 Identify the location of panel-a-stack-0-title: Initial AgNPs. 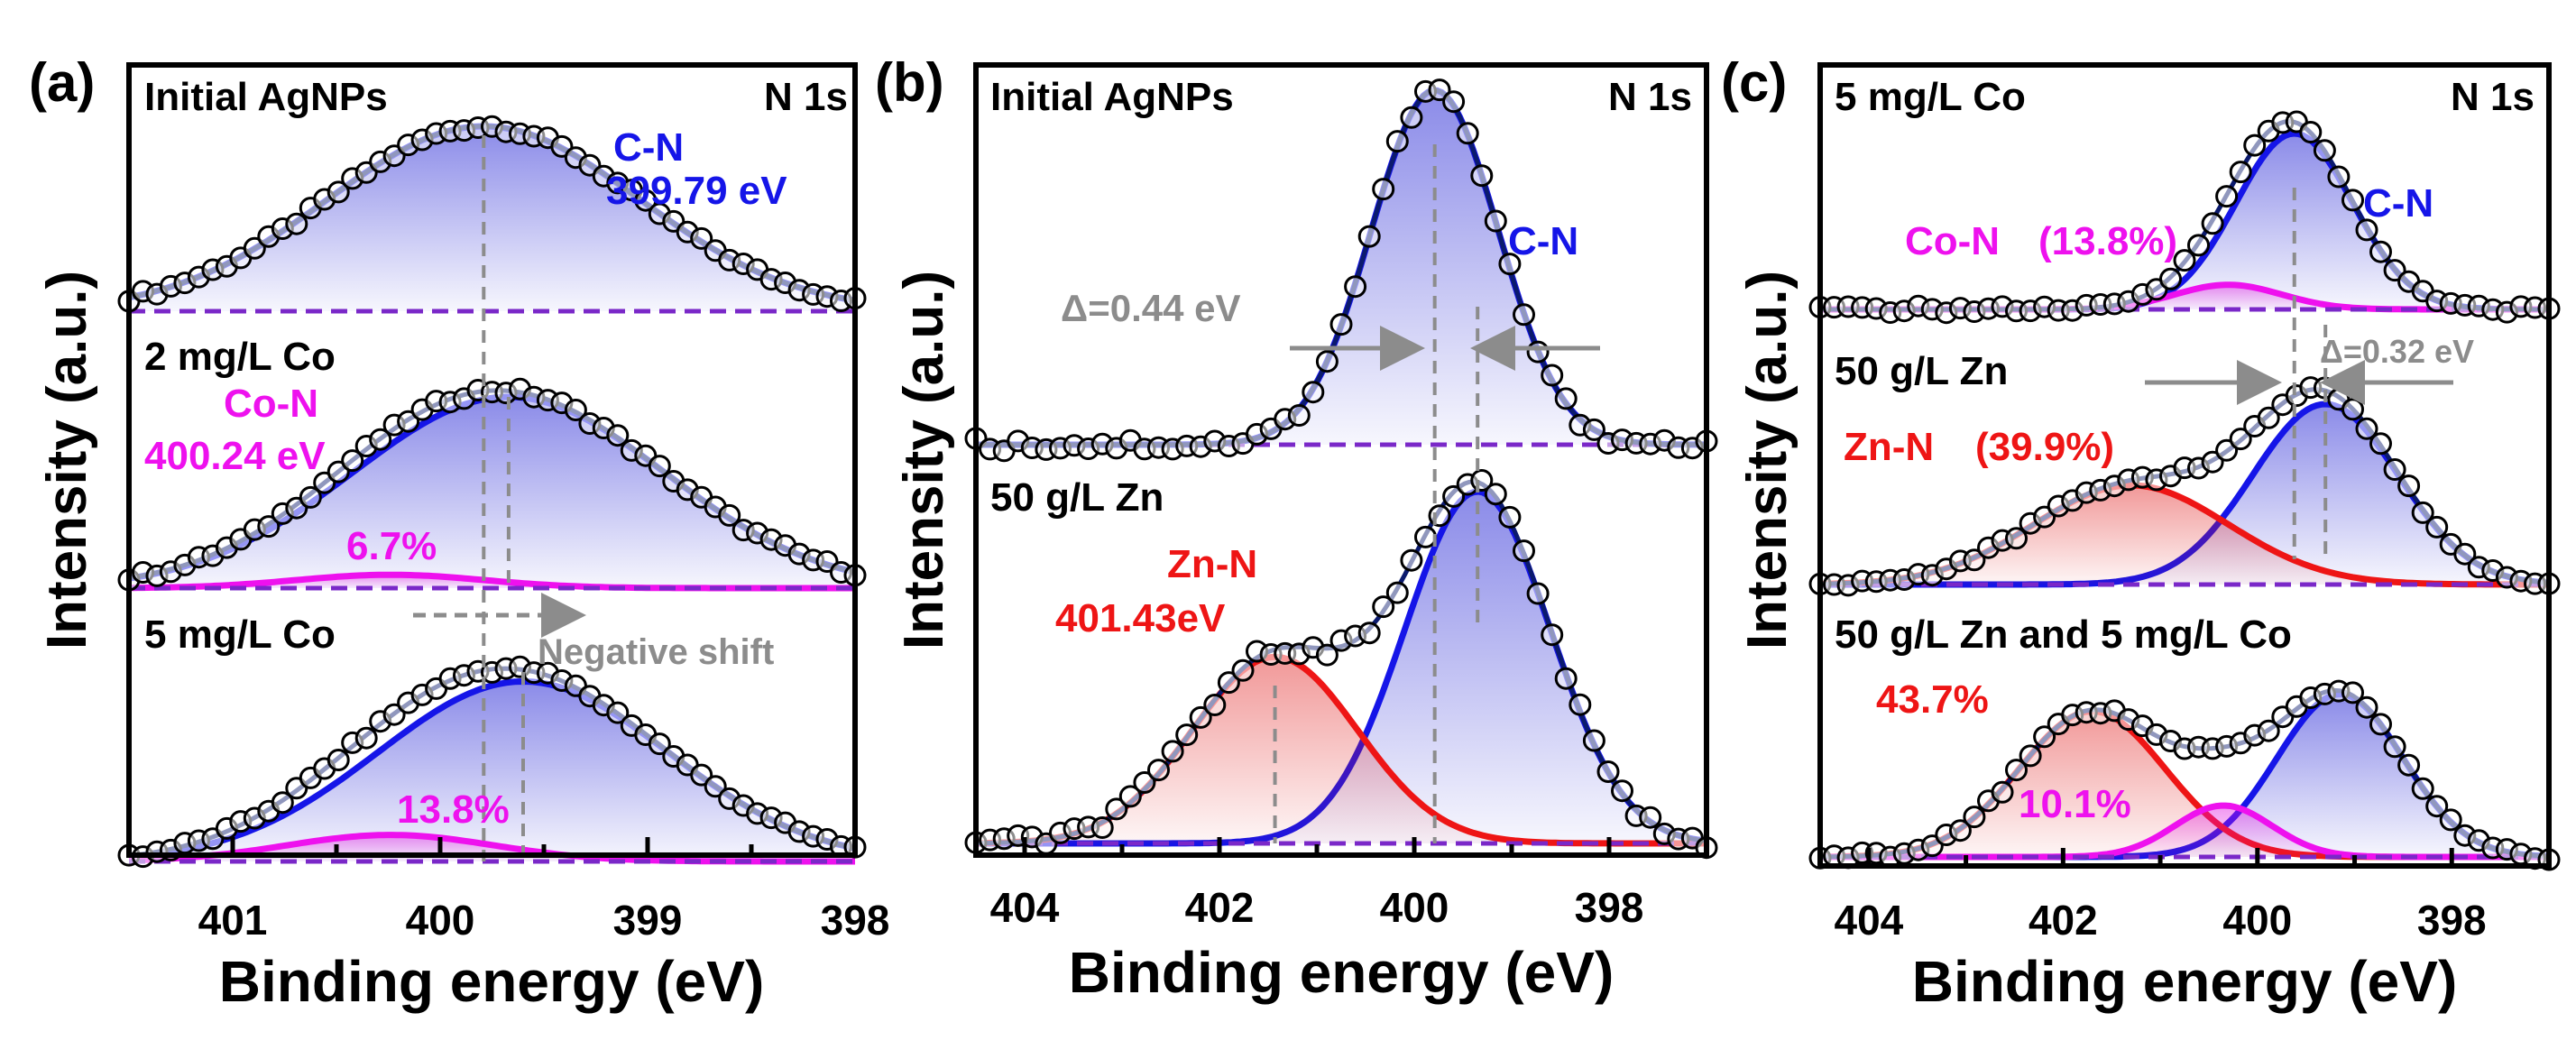
(266, 97).